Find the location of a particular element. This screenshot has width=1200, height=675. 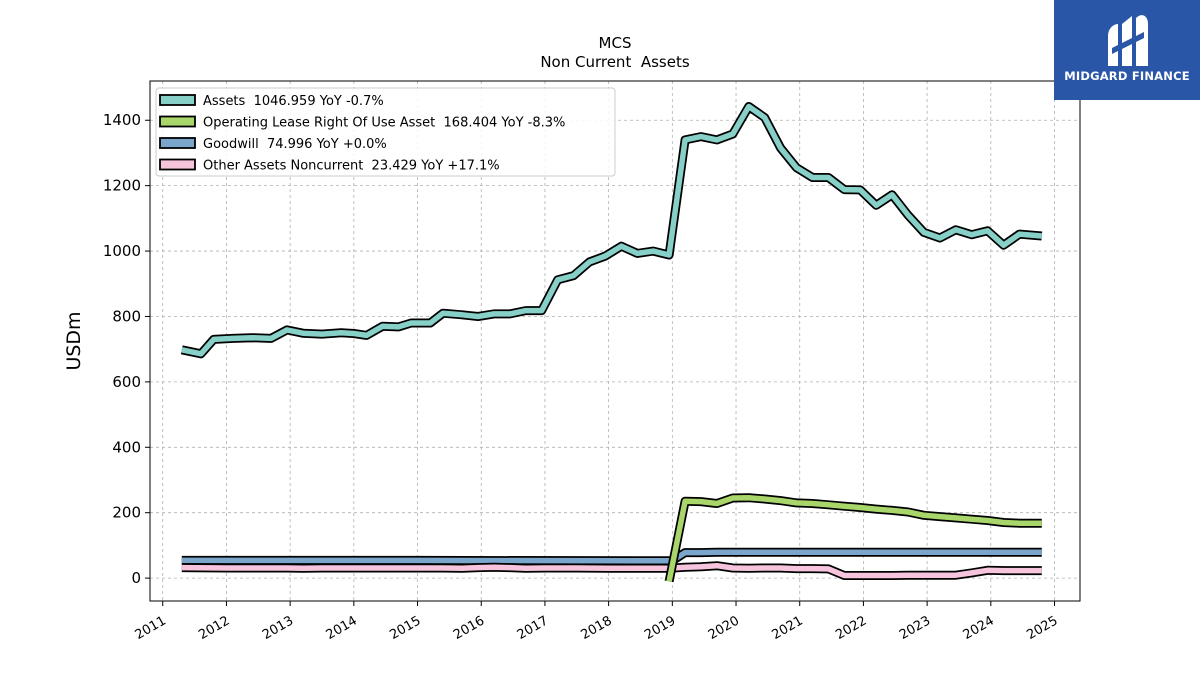

y-axis-label: USDm is located at coordinates (74, 340).